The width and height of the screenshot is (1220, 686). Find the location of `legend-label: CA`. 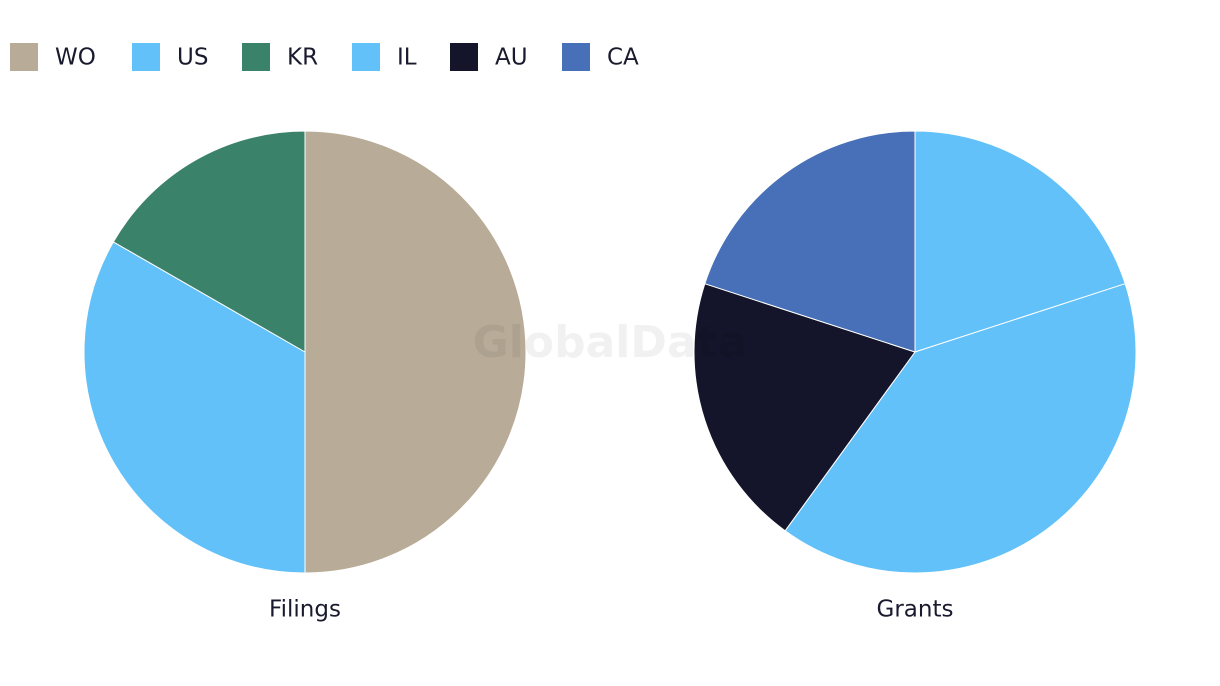

legend-label: CA is located at coordinates (623, 58).